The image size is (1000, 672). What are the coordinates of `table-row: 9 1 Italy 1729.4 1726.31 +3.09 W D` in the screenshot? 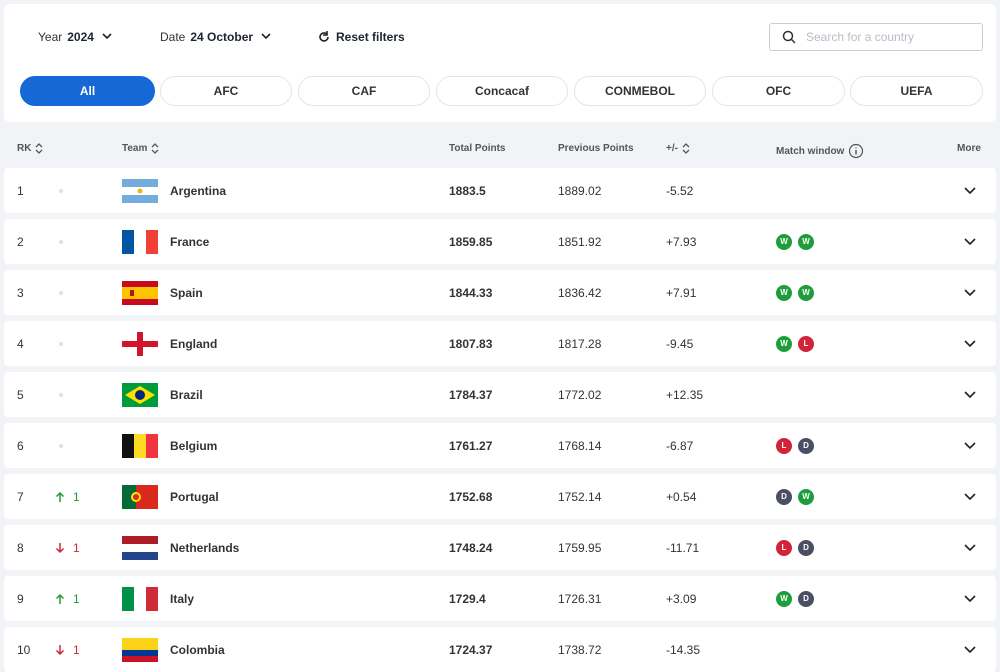 It's located at (500, 598).